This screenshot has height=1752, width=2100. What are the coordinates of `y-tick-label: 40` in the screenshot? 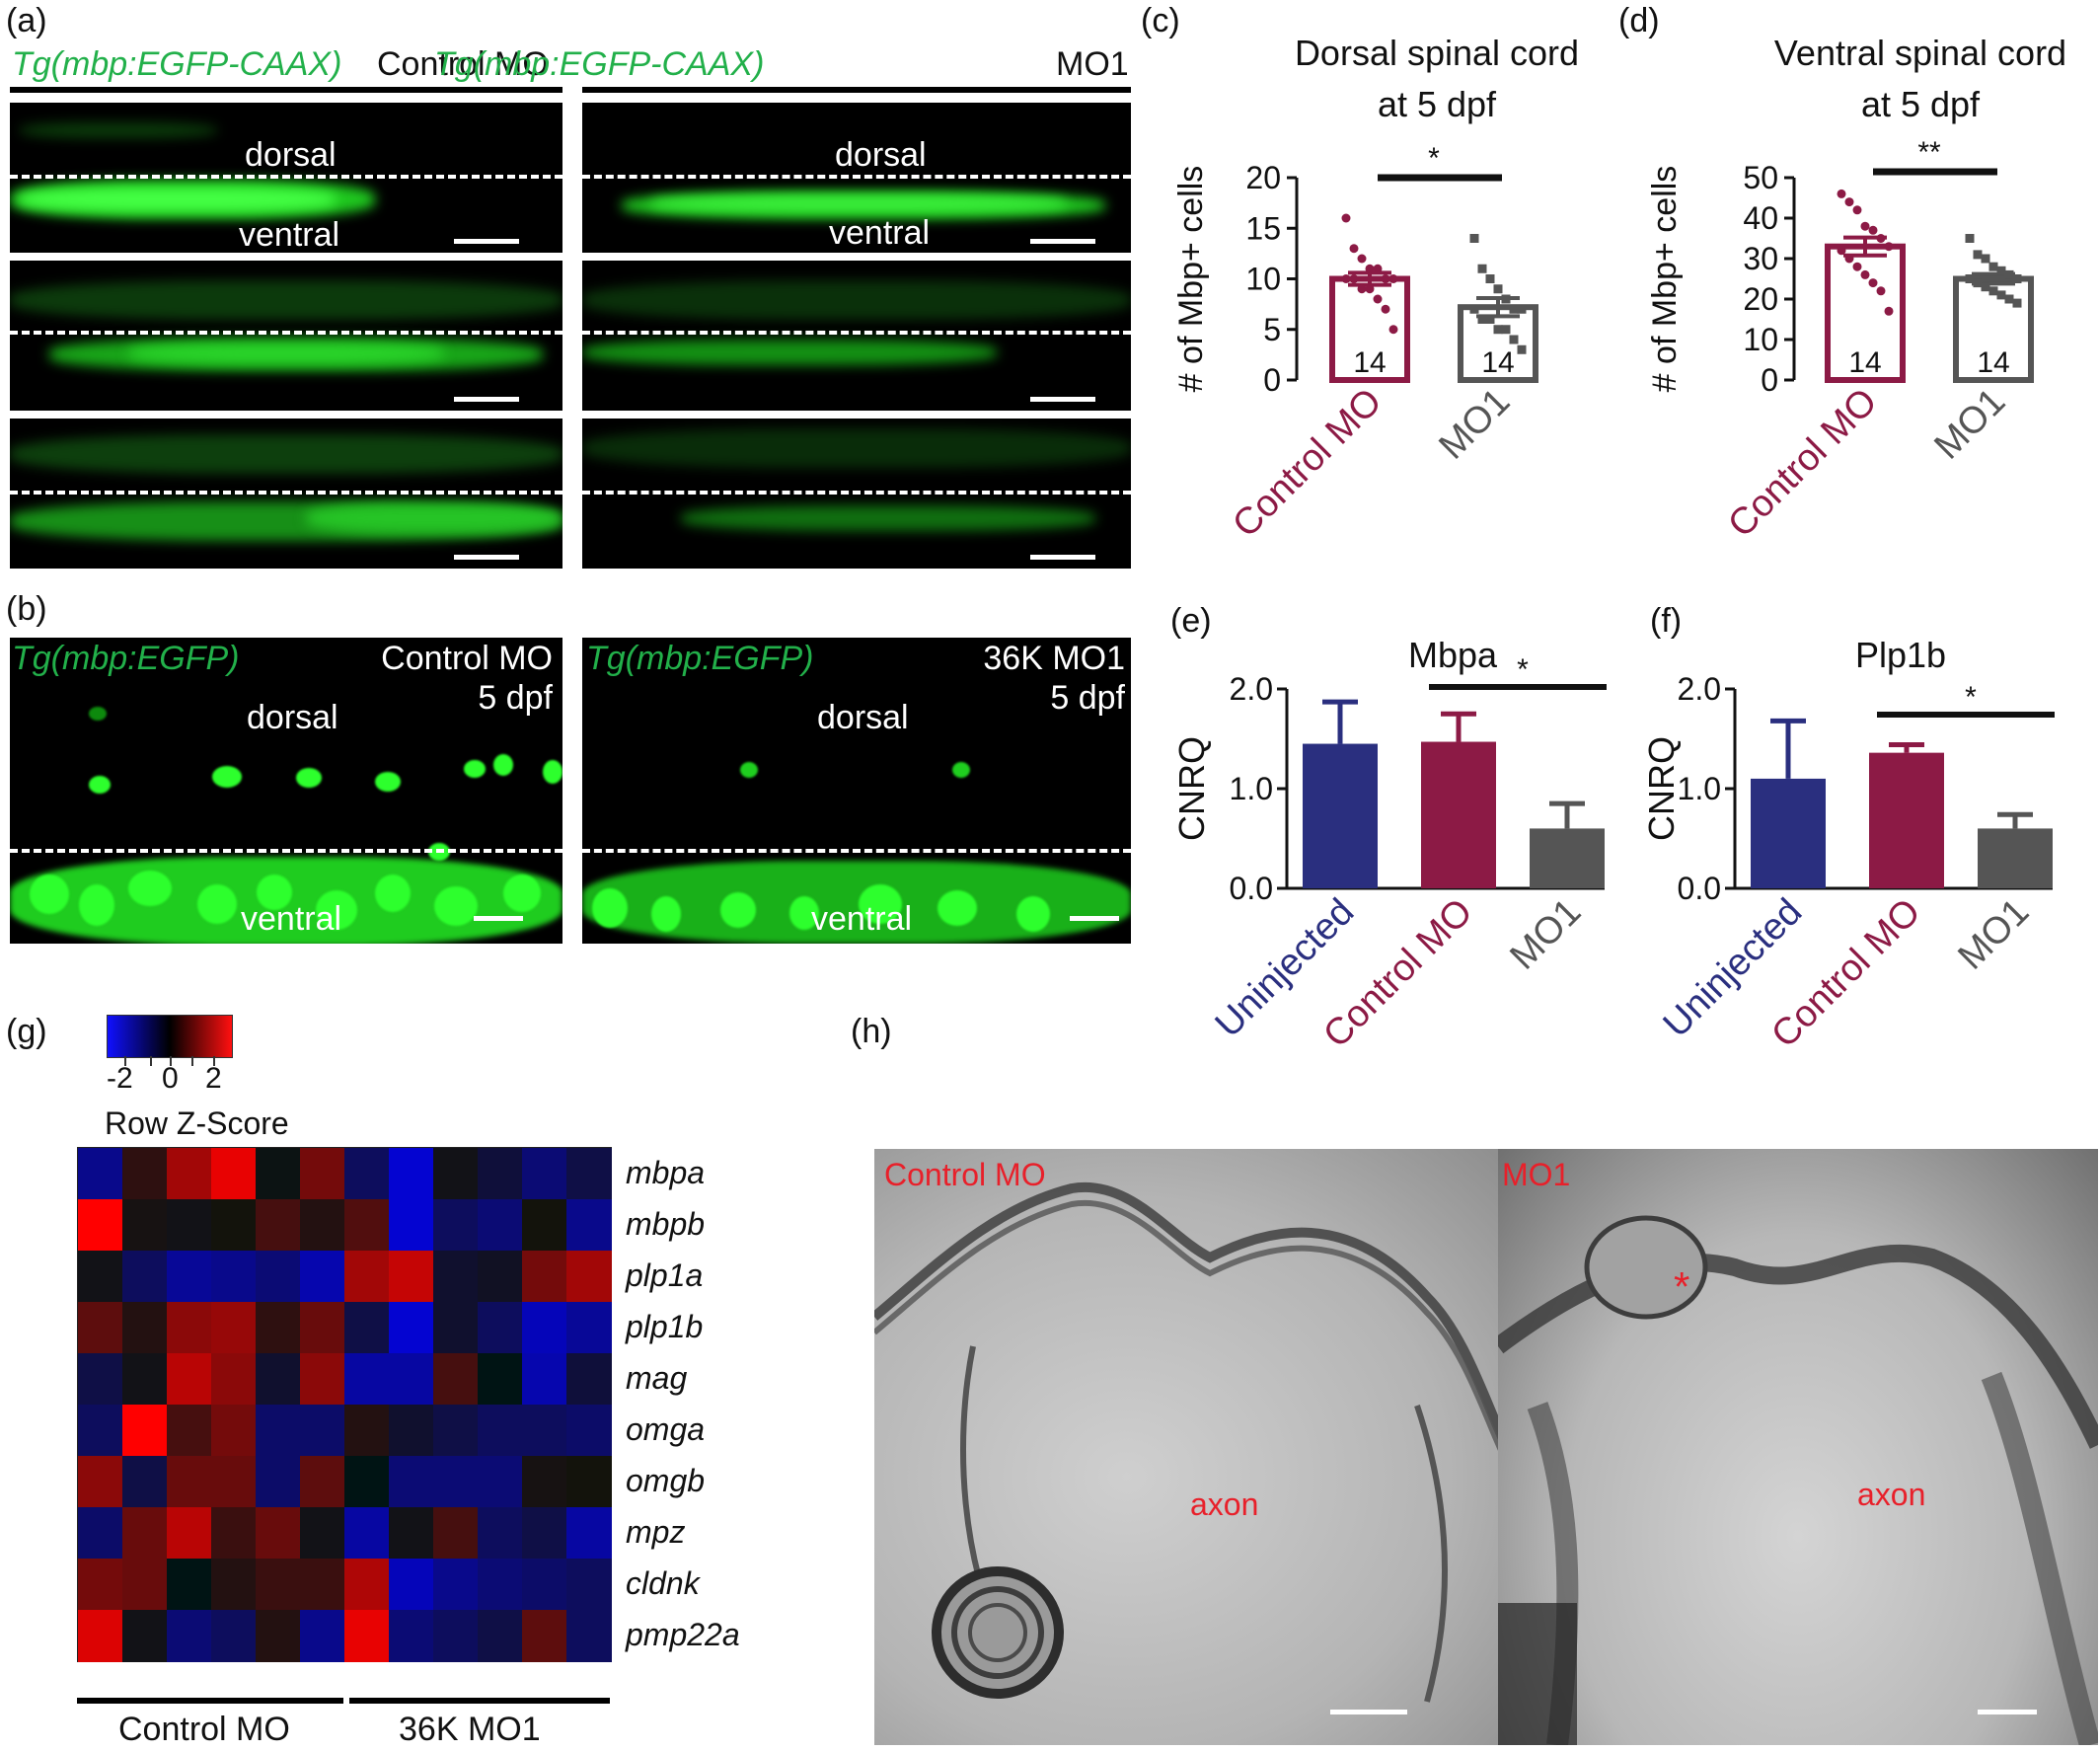 It's located at (1761, 218).